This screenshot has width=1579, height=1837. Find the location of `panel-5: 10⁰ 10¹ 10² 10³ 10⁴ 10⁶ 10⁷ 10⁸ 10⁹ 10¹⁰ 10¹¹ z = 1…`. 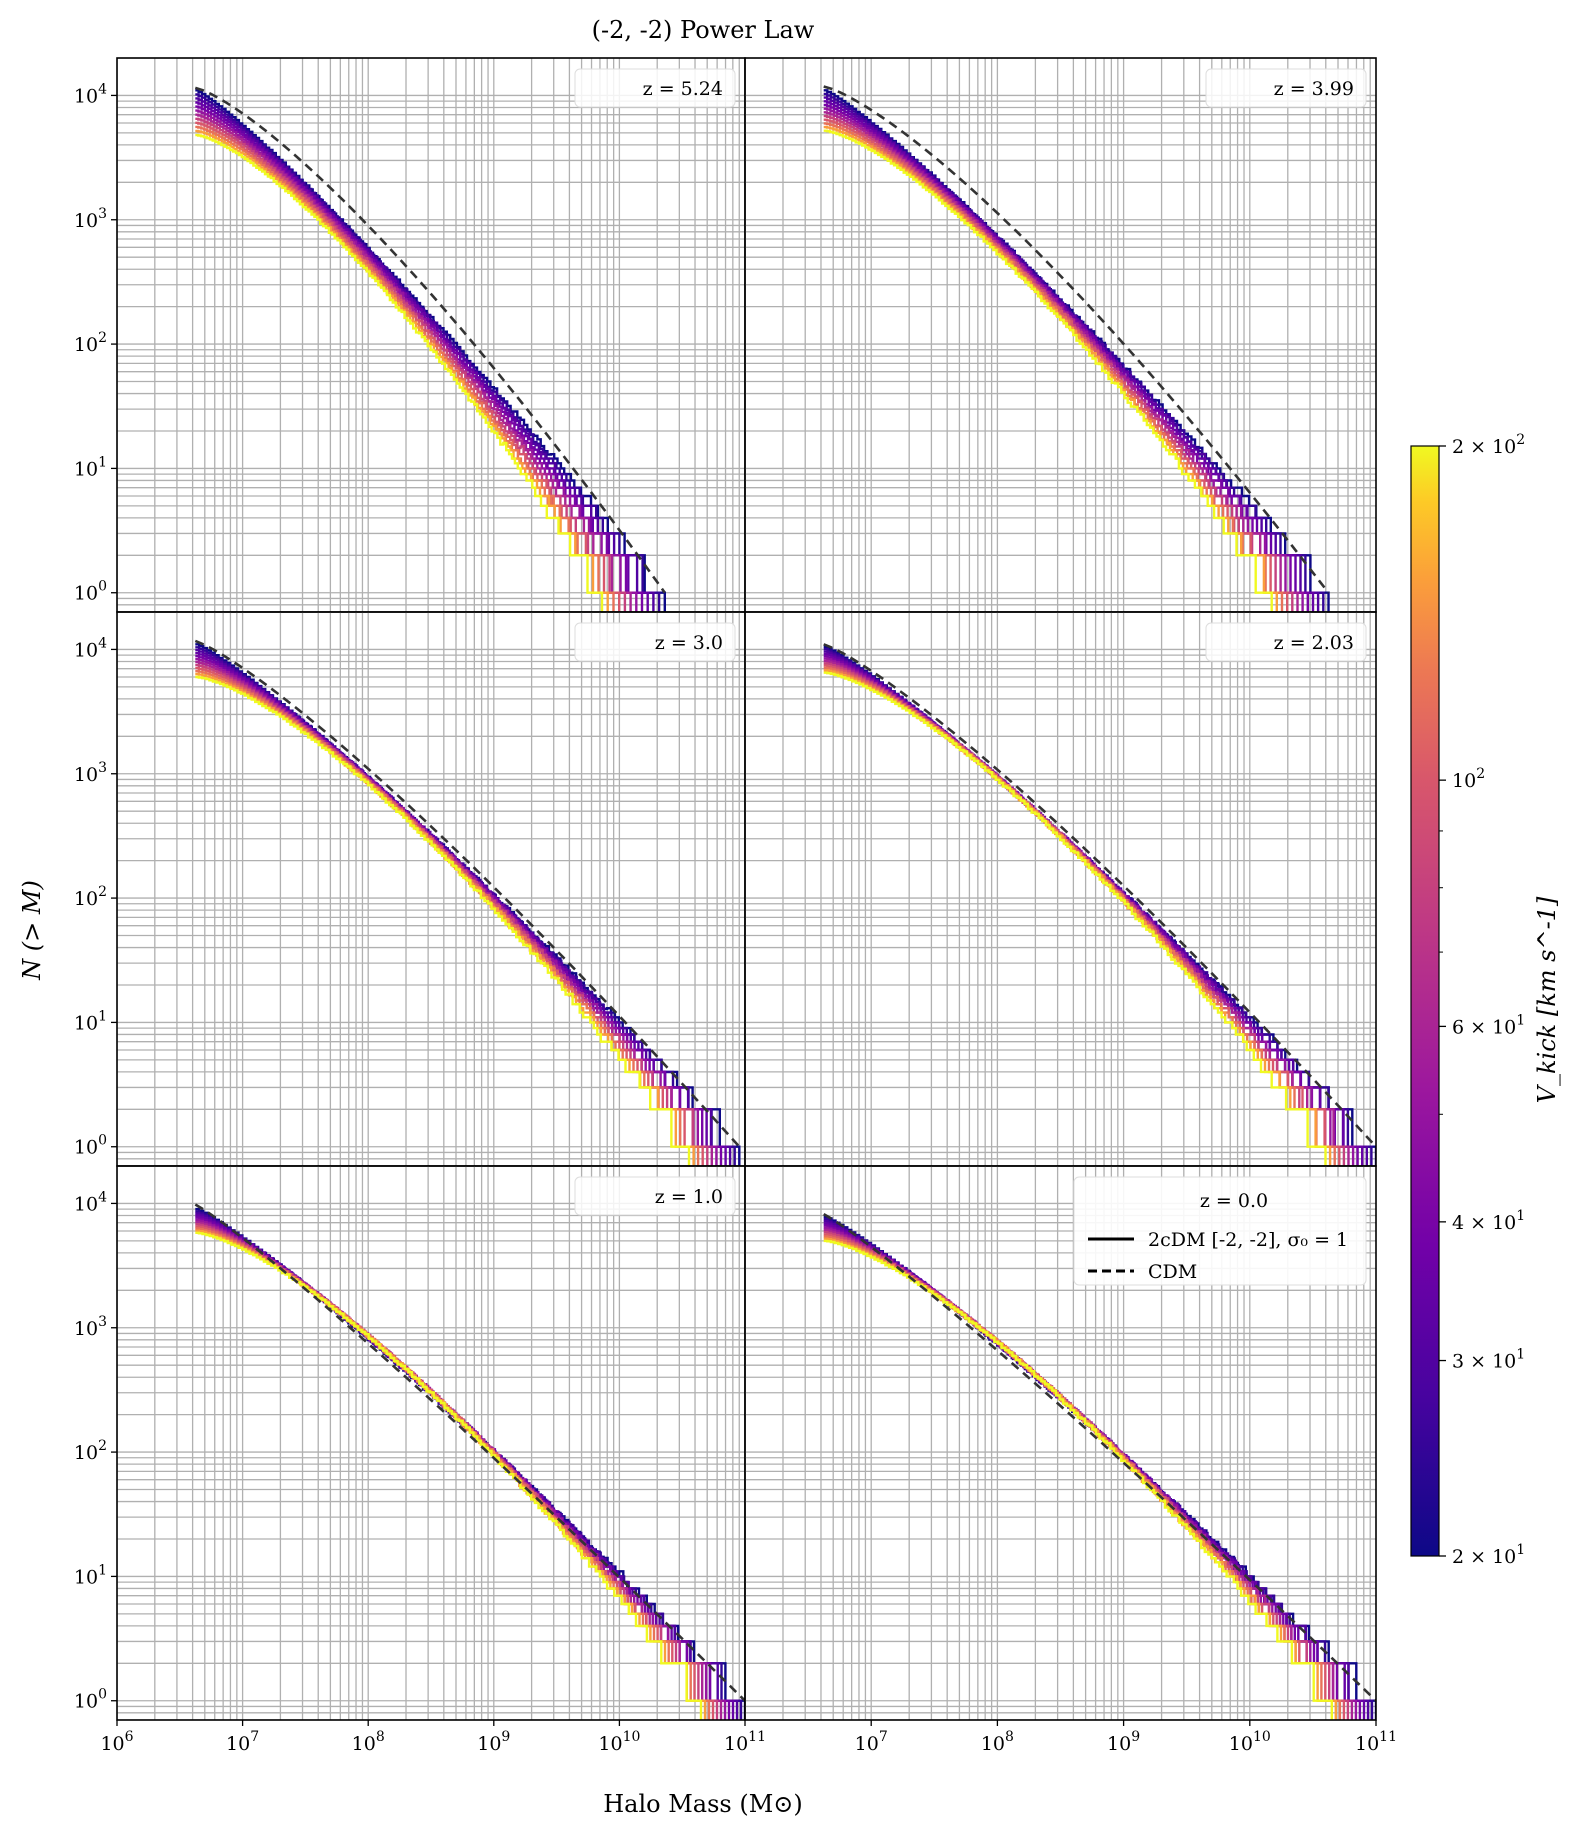

panel-5: 10⁰ 10¹ 10² 10³ 10⁴ 10⁶ 10⁷ 10⁸ 10⁹ 10¹⁰ 10¹¹ z = 1… is located at coordinates (420, 1460).